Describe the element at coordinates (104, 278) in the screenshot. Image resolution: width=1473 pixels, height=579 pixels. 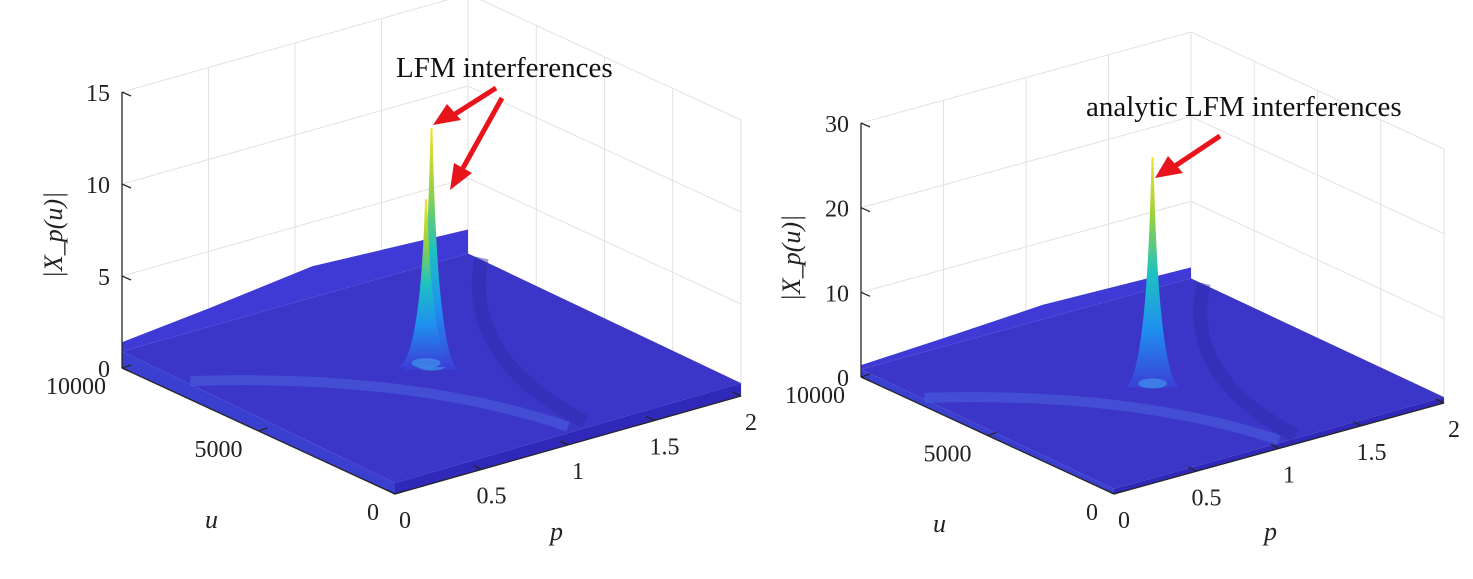
I see `z-tick-label: 5` at that location.